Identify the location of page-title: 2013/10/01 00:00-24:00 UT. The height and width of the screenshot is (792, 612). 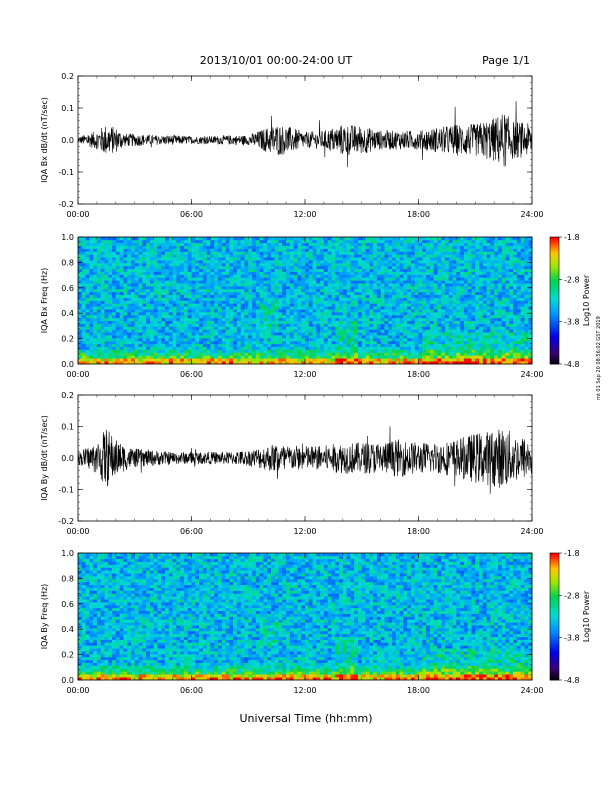
(276, 60).